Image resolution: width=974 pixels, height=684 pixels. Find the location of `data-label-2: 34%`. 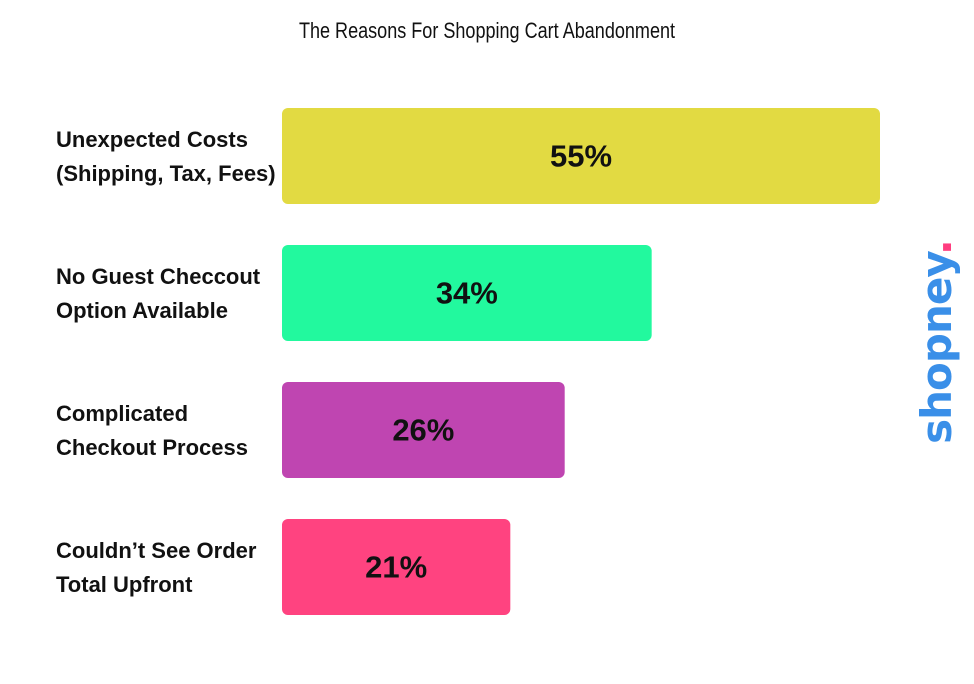

data-label-2: 34% is located at coordinates (467, 293).